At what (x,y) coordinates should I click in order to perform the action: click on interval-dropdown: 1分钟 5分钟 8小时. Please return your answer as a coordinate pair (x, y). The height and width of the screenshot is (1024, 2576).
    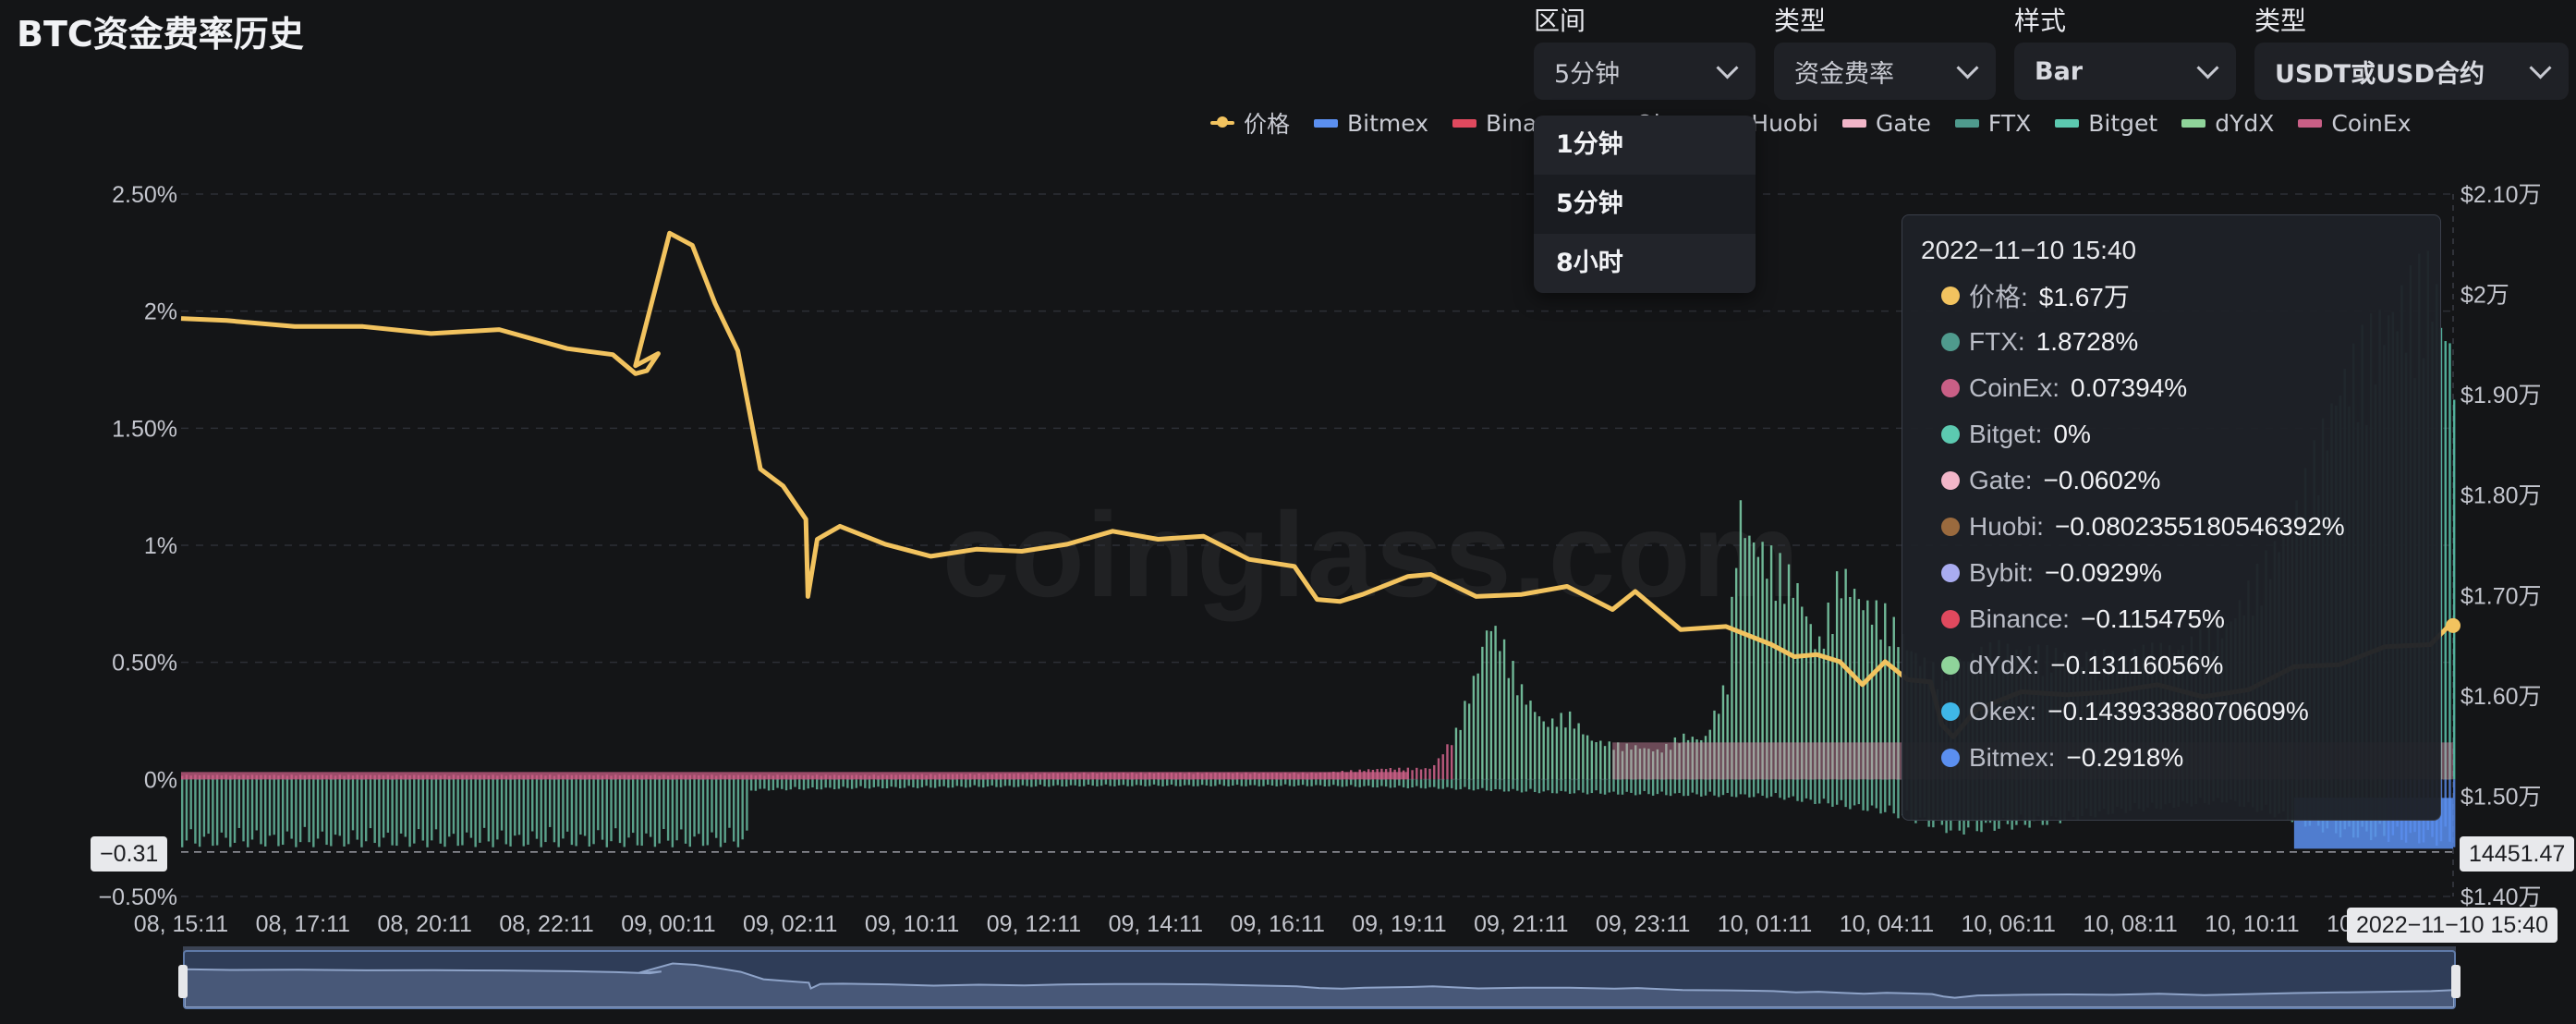
    Looking at the image, I should click on (1645, 204).